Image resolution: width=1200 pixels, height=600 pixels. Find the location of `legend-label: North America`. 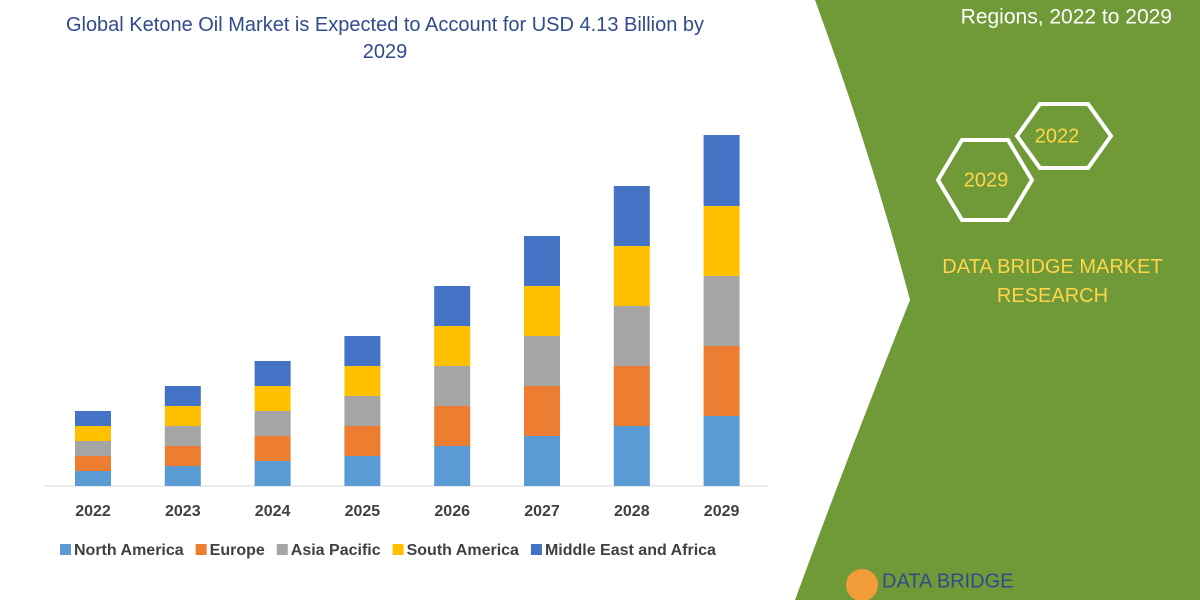

legend-label: North America is located at coordinates (129, 550).